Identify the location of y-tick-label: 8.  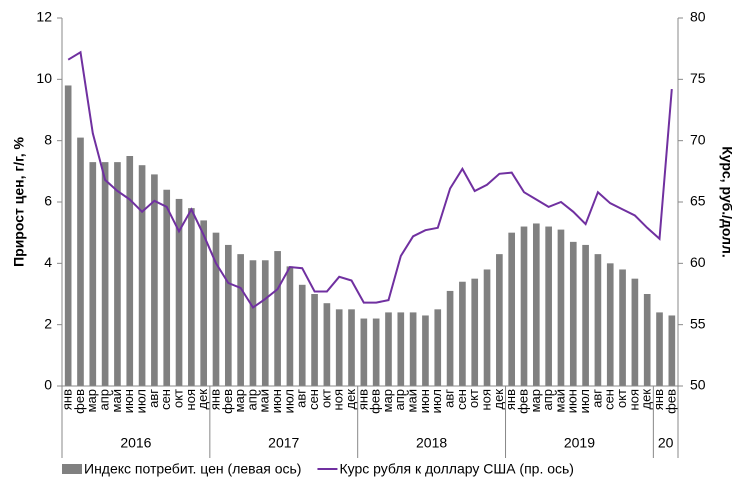
(48, 139).